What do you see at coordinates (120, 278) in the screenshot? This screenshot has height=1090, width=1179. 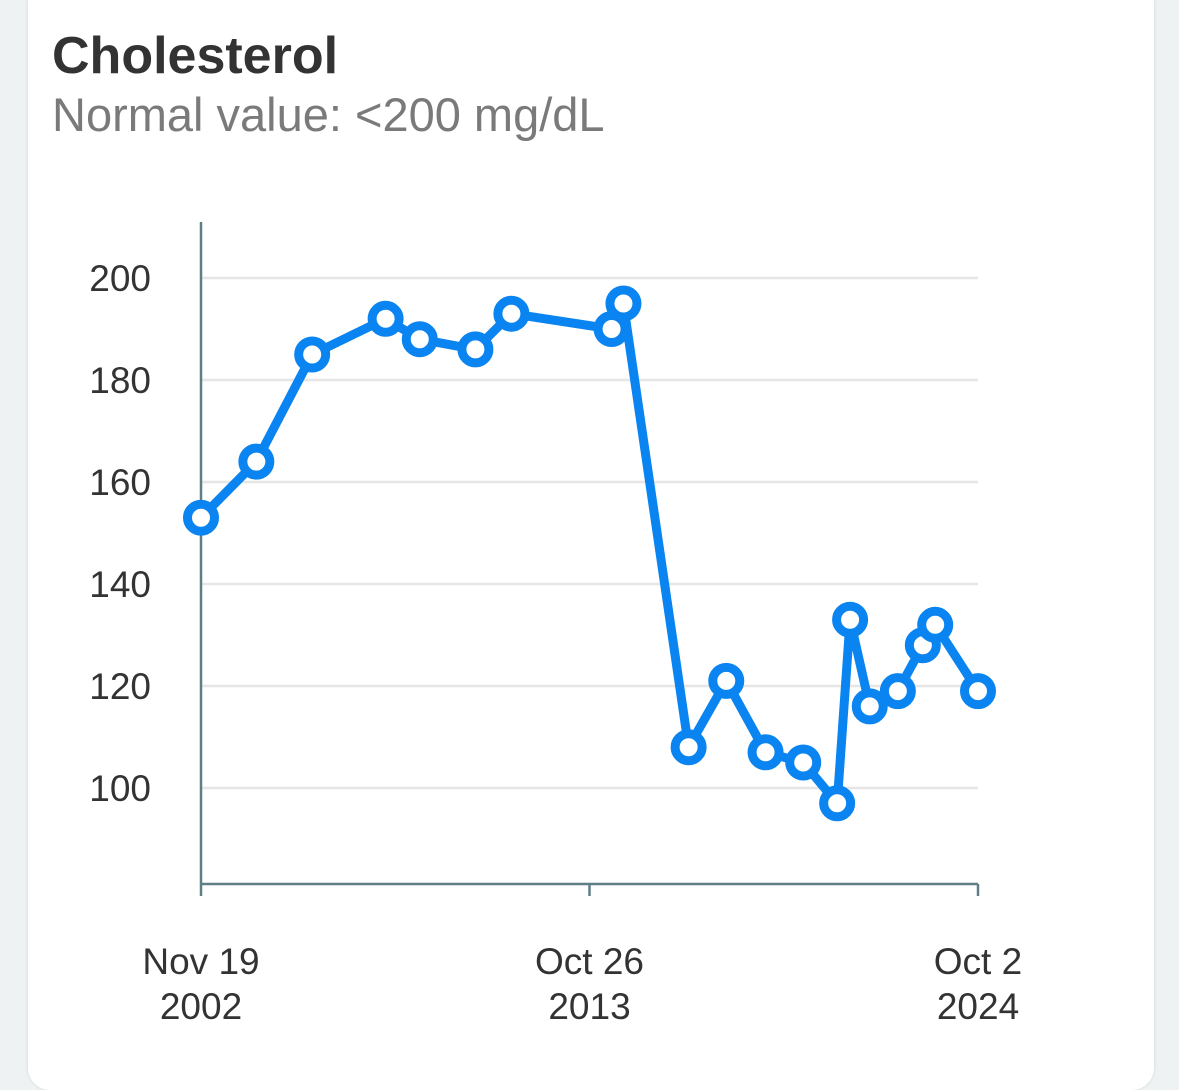 I see `y-tick-label: 200` at bounding box center [120, 278].